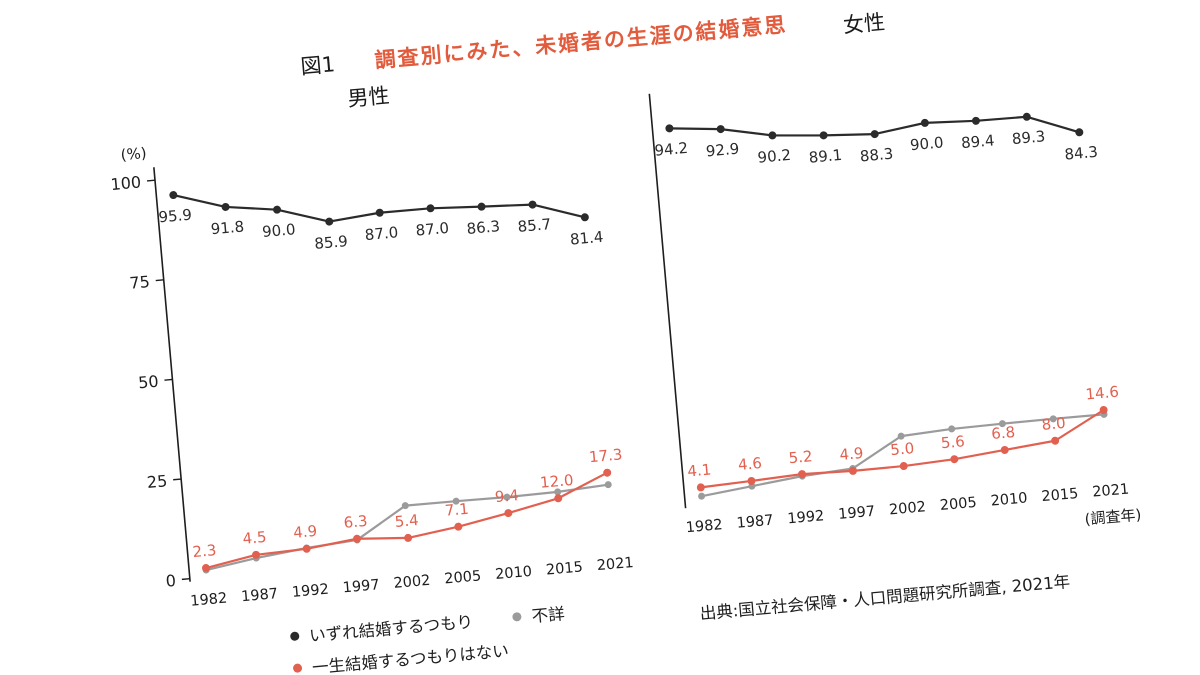  Describe the element at coordinates (548, 615) in the screenshot. I see `legend-label-unknown: 不詳` at that location.